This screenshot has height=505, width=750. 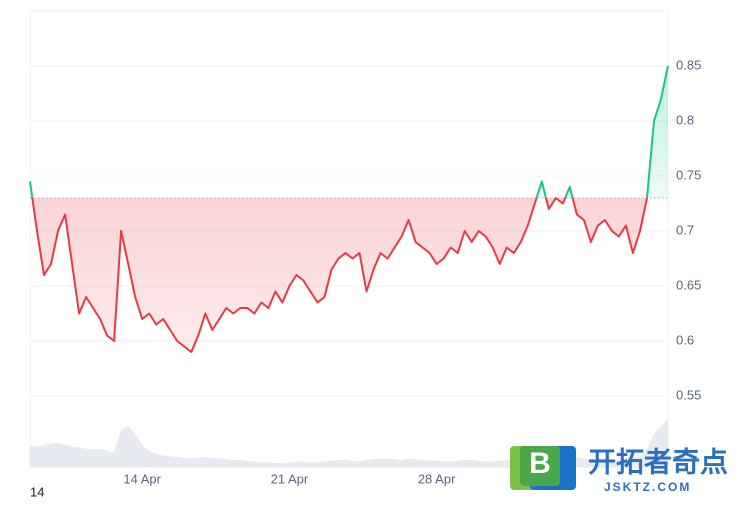 What do you see at coordinates (37, 491) in the screenshot?
I see `x-partial-label: 14` at bounding box center [37, 491].